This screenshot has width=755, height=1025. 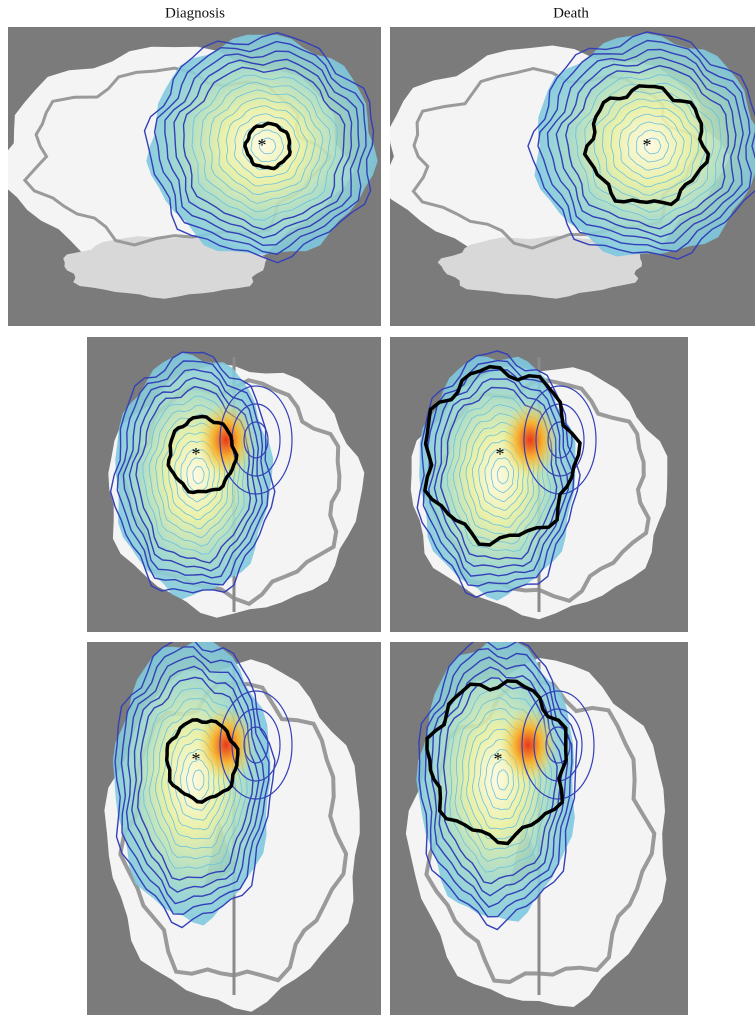 What do you see at coordinates (571, 13) in the screenshot?
I see `column-header: Death` at bounding box center [571, 13].